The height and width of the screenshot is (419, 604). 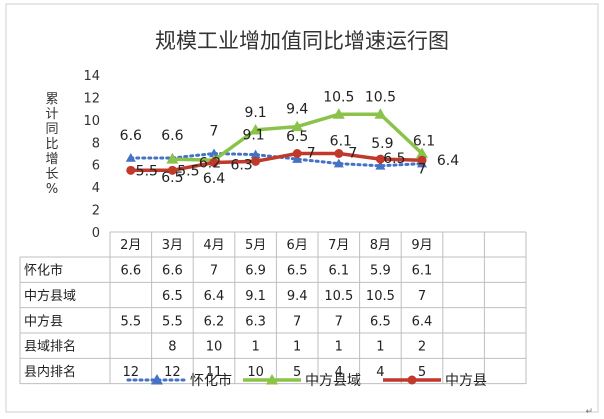 I want to click on table-cell: 12, so click(x=172, y=372).